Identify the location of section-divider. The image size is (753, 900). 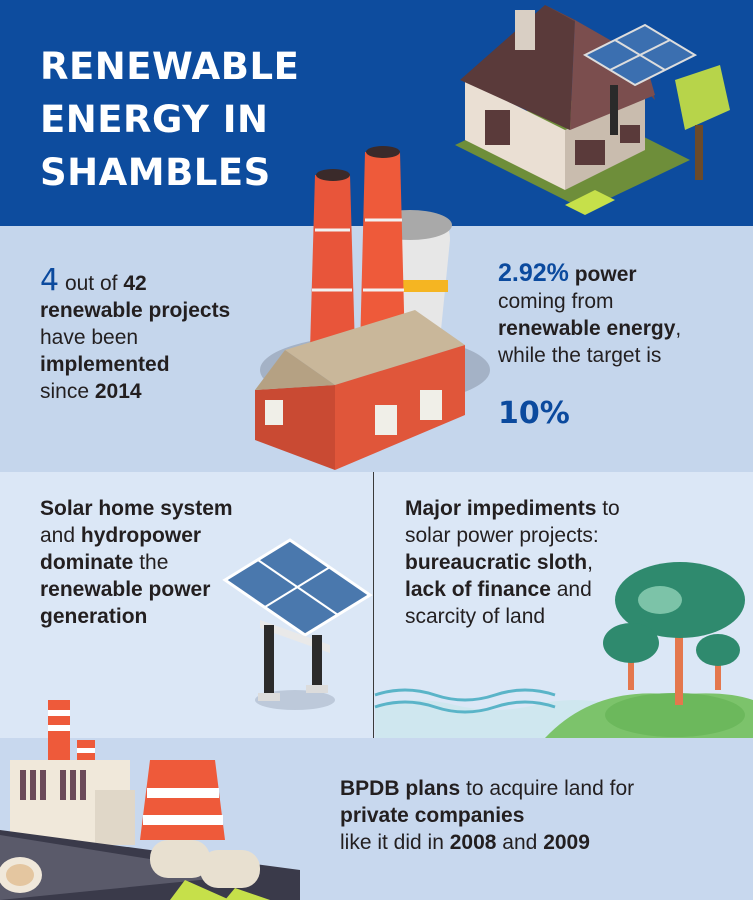
(373, 605).